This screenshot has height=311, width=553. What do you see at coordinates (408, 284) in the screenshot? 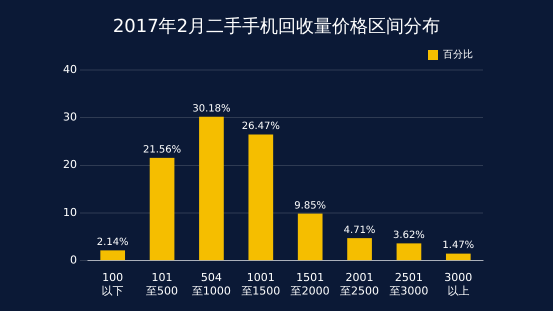
I see `x-tick-label: 2501 至3000` at bounding box center [408, 284].